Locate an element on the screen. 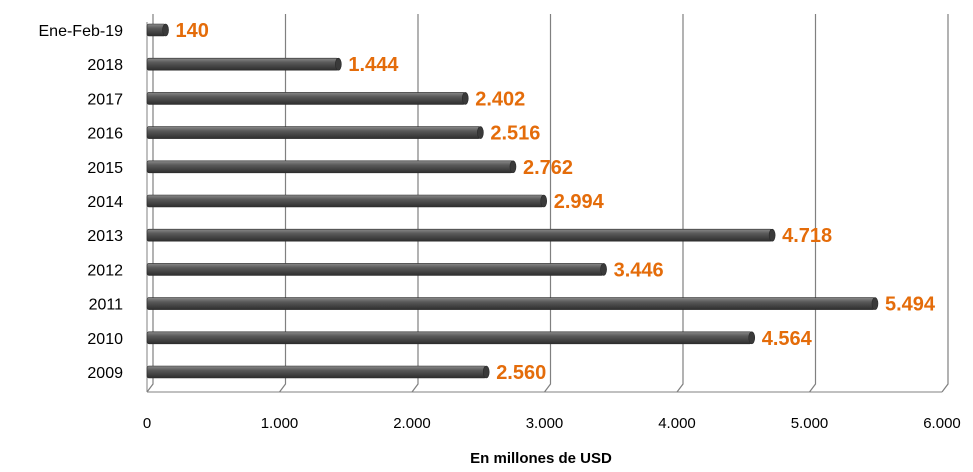  x-tick-label: 6.000 is located at coordinates (942, 423).